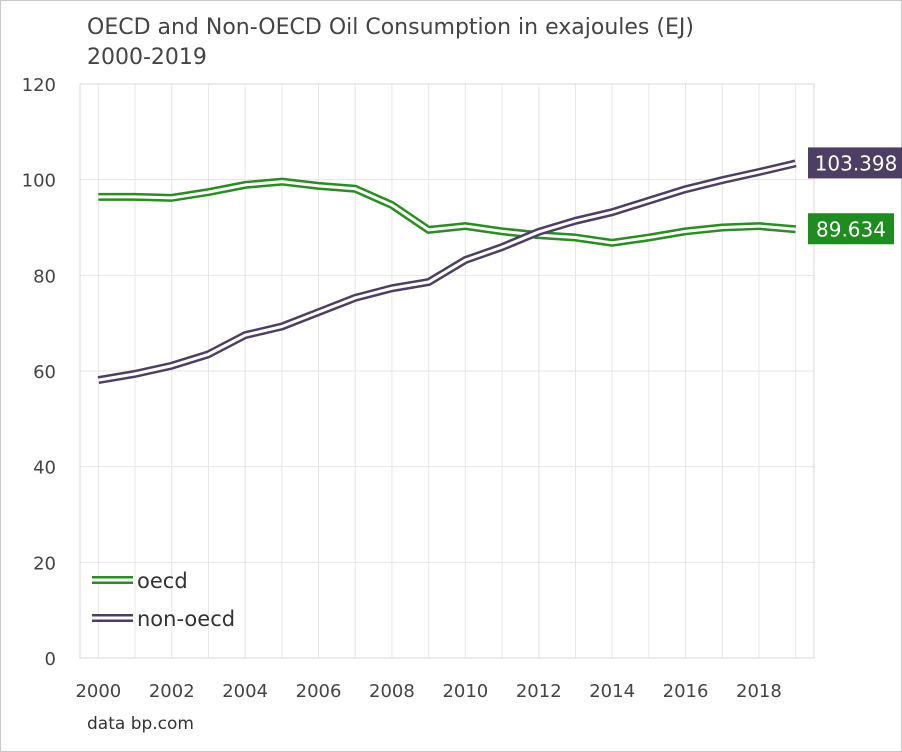  What do you see at coordinates (612, 691) in the screenshot?
I see `x-tick-label: 2014` at bounding box center [612, 691].